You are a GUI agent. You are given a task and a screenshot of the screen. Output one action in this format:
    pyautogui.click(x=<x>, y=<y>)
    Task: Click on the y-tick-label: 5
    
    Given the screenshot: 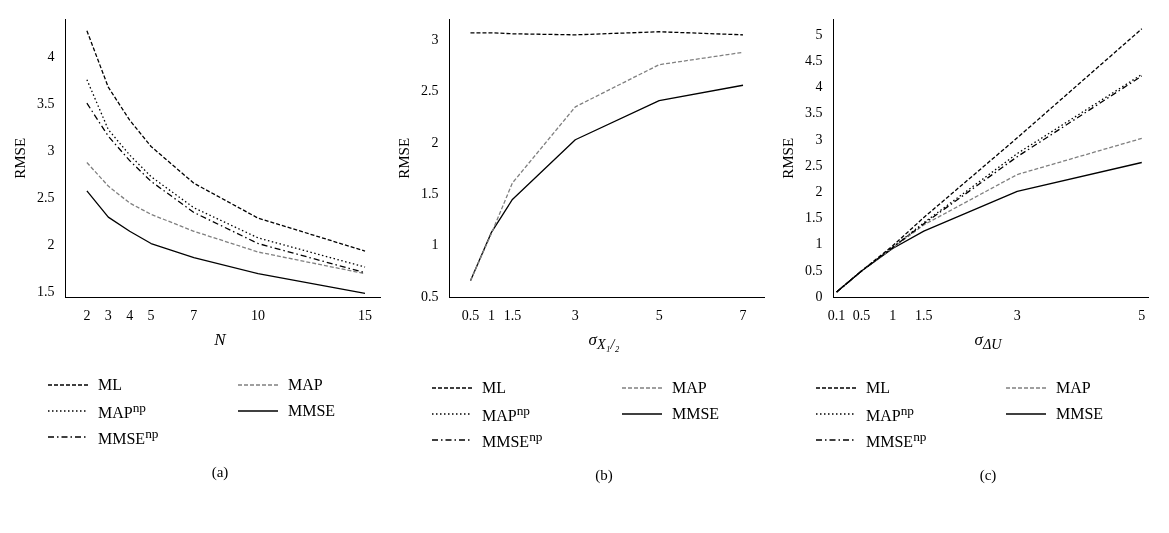 What is the action you would take?
    pyautogui.click(x=819, y=34)
    